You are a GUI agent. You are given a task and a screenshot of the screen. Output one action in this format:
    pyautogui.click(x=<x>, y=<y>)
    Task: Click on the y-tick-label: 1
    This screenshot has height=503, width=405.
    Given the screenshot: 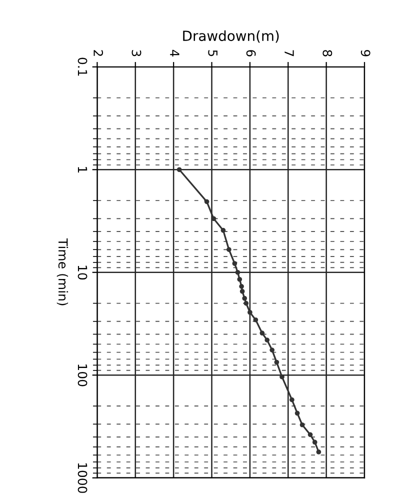 What is the action you would take?
    pyautogui.click(x=83, y=169)
    